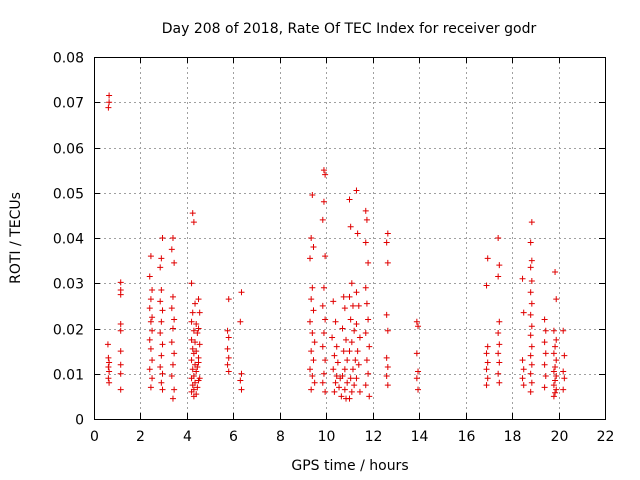  What do you see at coordinates (233, 437) in the screenshot?
I see `x-tick-label: 6` at bounding box center [233, 437].